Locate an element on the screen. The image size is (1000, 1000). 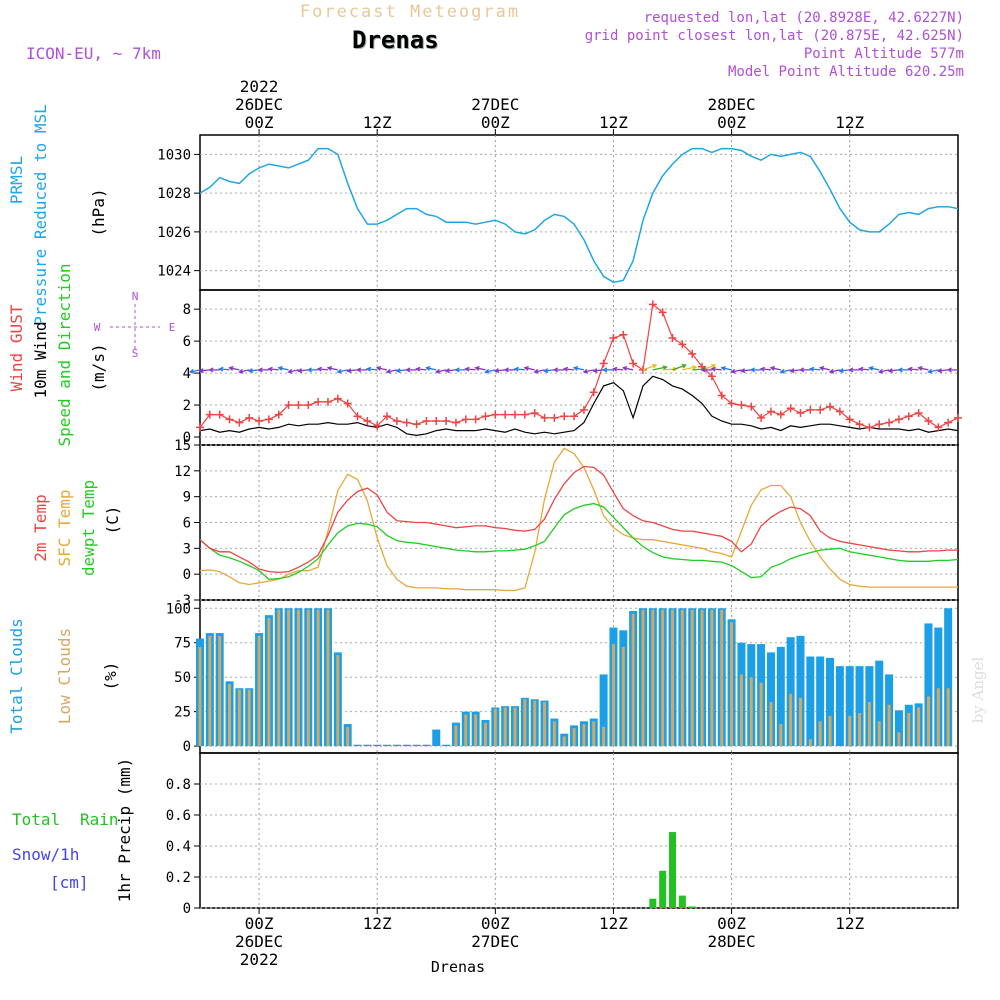
y-tick-label: 0 is located at coordinates (187, 909).